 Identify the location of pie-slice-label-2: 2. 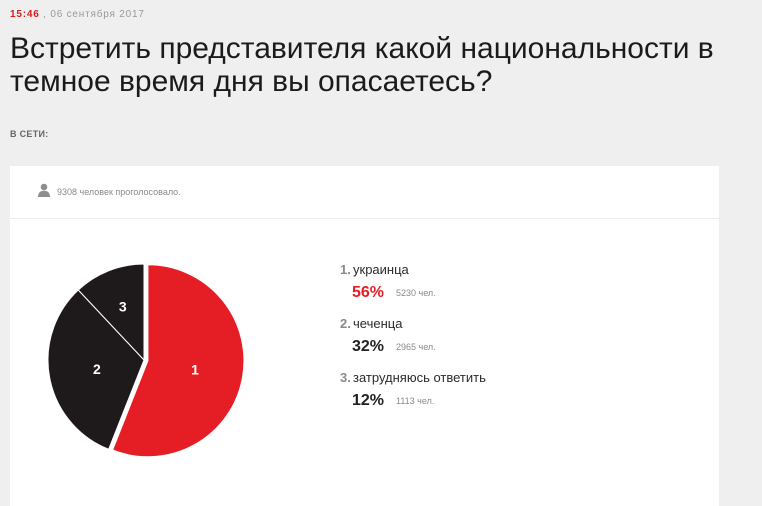
(97, 369).